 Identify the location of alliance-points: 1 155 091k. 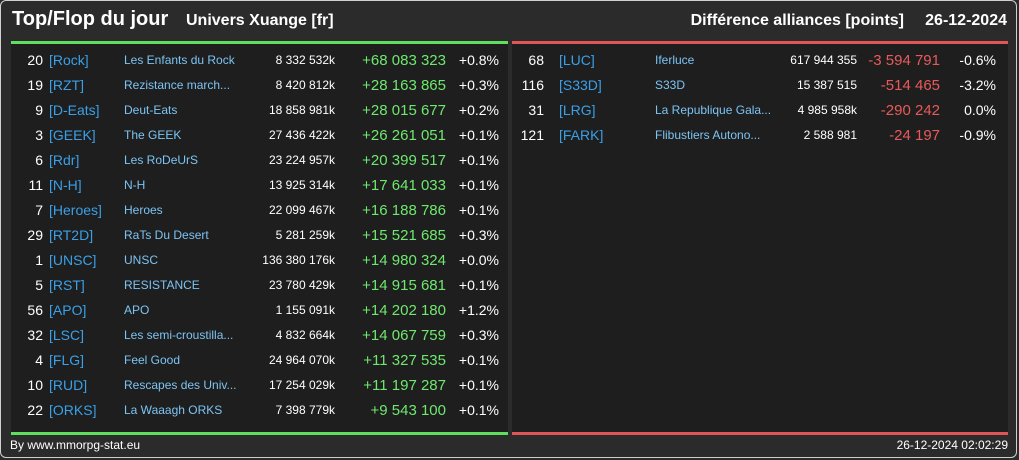
(305, 310).